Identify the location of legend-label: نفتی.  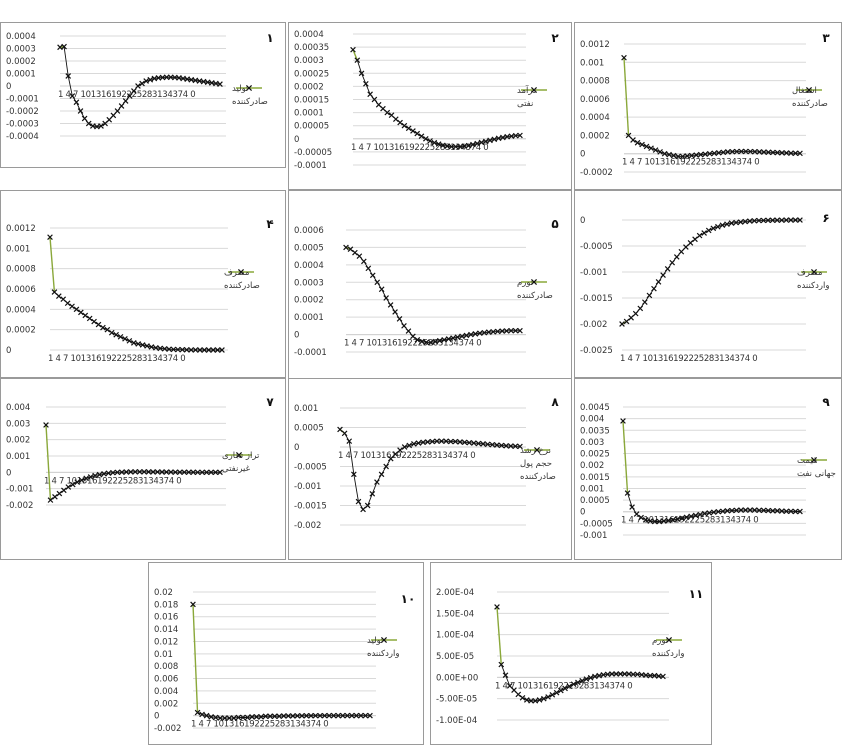
(525, 104).